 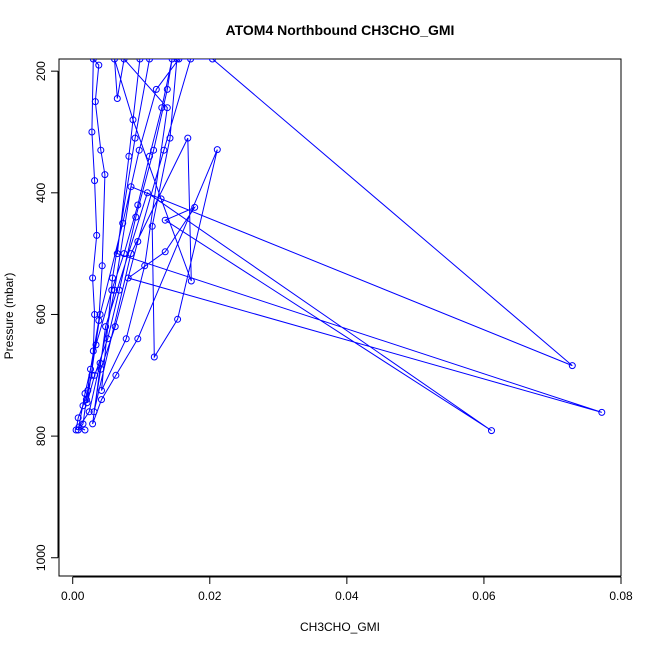 I want to click on y-tick-label: 200, so click(x=41, y=71).